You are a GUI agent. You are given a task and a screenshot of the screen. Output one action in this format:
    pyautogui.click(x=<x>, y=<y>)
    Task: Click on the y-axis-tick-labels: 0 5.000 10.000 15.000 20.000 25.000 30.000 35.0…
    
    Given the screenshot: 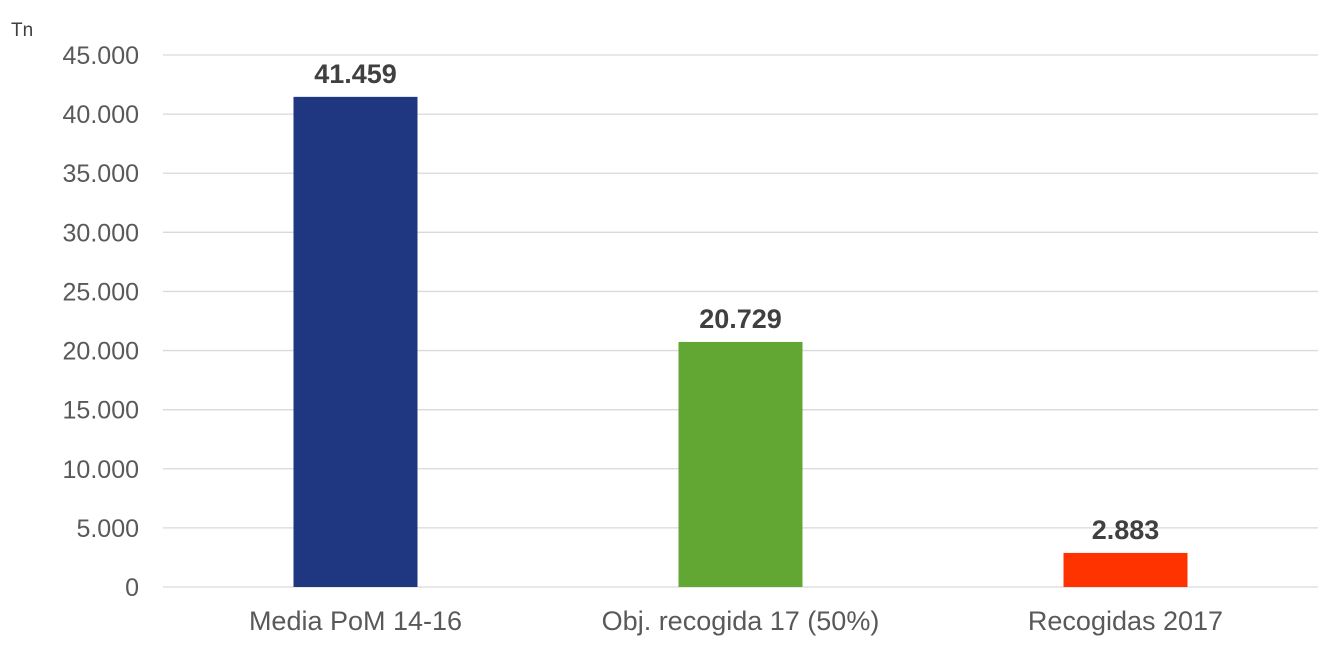 What is the action you would take?
    pyautogui.click(x=101, y=322)
    